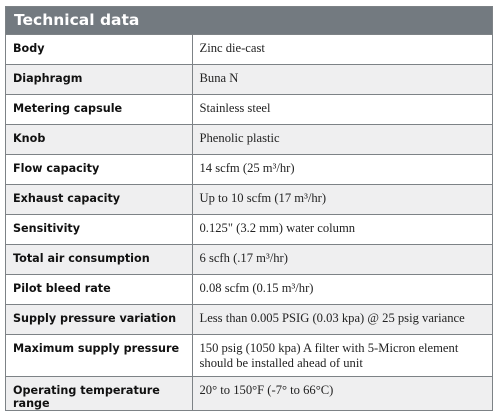 The image size is (500, 411). Describe the element at coordinates (99, 139) in the screenshot. I see `row-label: Knob` at that location.